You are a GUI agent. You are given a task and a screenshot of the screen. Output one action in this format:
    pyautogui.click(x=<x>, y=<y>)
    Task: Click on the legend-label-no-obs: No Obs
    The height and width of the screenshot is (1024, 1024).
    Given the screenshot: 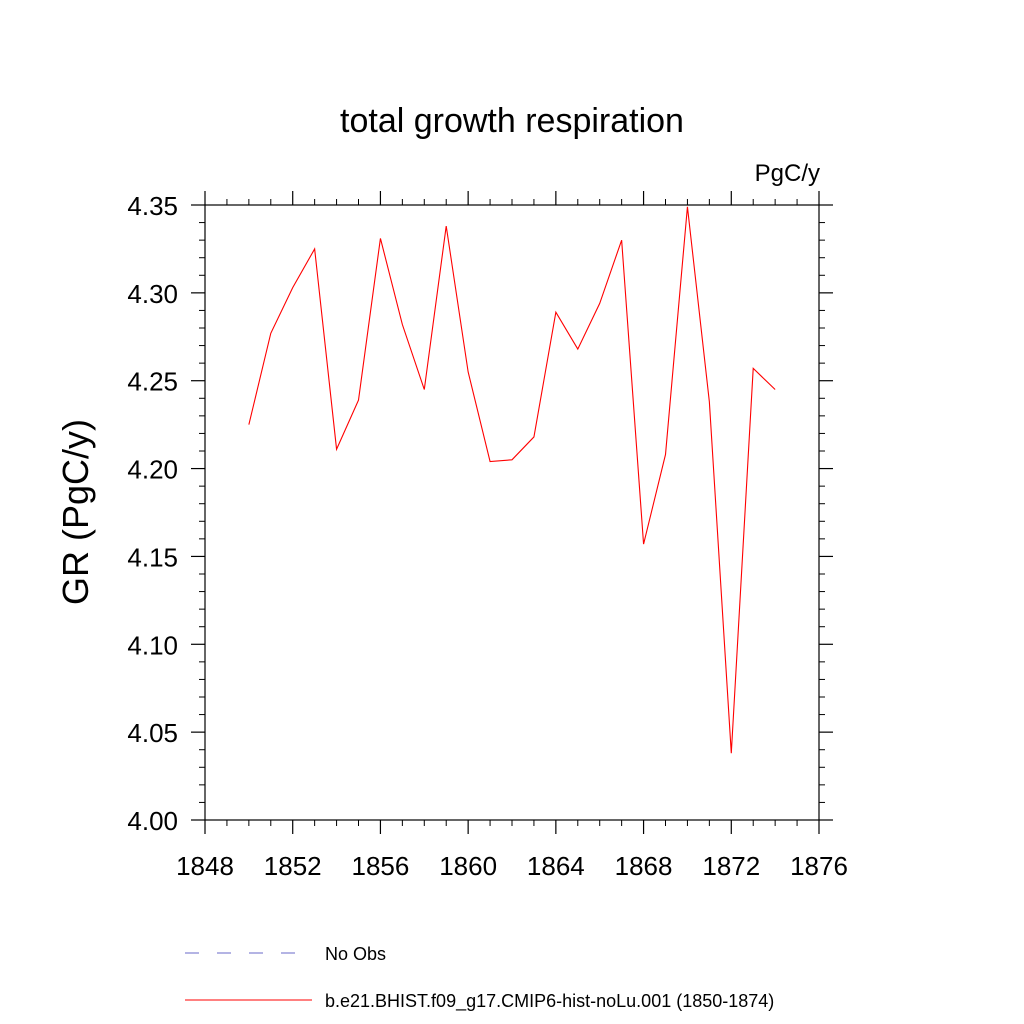 What is the action you would take?
    pyautogui.click(x=355, y=954)
    